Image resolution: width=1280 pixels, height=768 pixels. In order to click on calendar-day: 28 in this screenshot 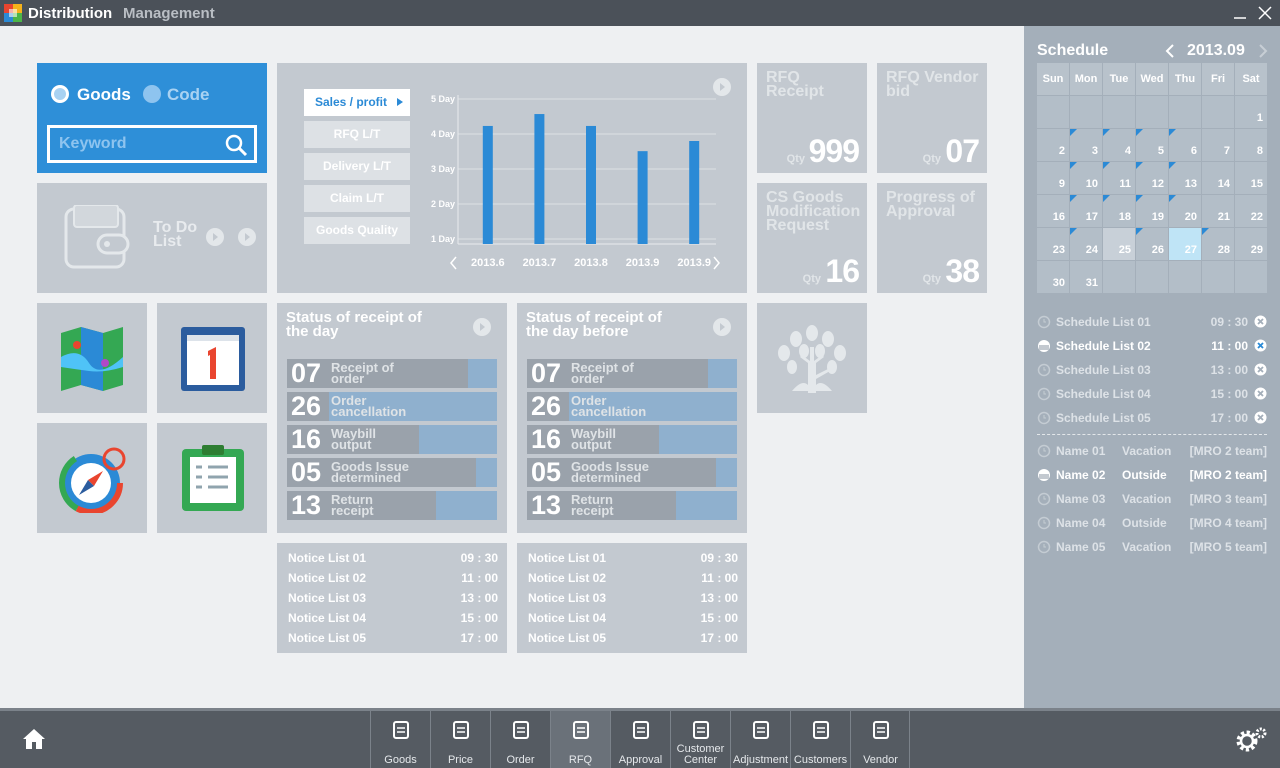, I will do `click(1218, 244)`.